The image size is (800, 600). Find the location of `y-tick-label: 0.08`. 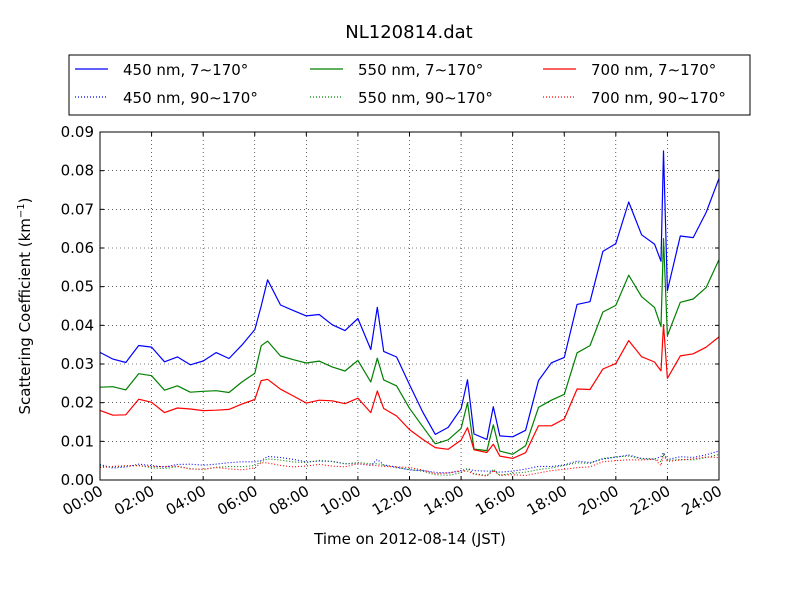

y-tick-label: 0.08 is located at coordinates (77, 171).